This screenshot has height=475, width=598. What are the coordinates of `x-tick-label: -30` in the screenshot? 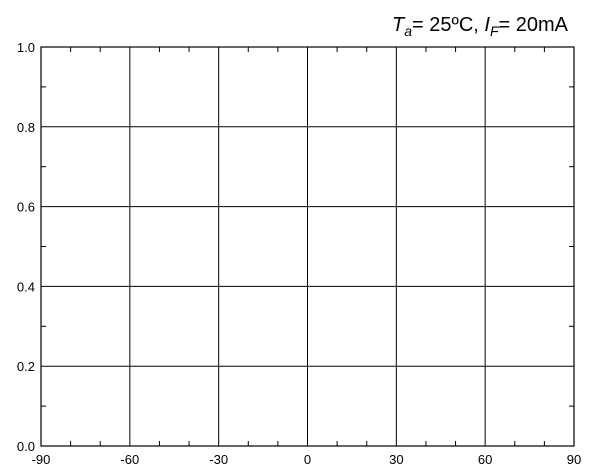 It's located at (218, 459).